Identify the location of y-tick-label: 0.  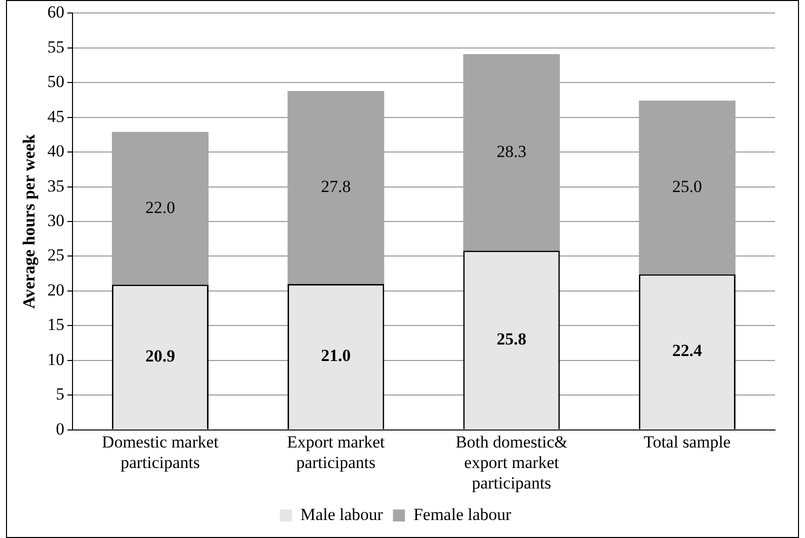
(60, 428).